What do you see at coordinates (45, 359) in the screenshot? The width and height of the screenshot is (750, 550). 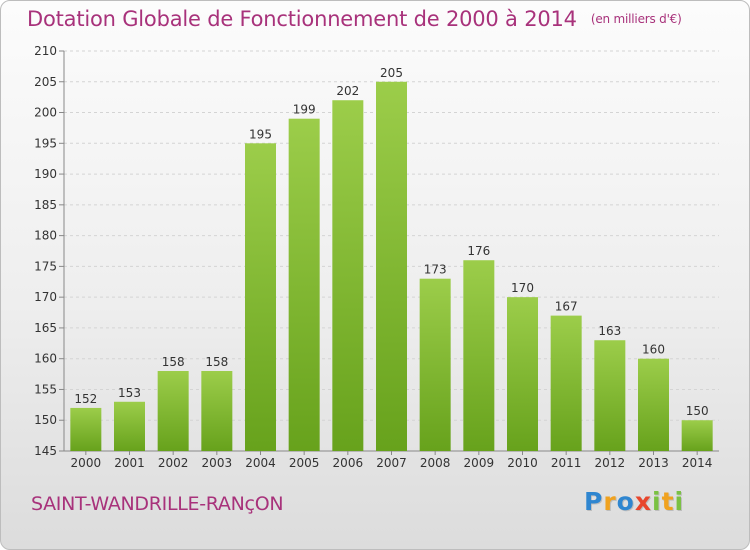 I see `y-tick-label: 160` at bounding box center [45, 359].